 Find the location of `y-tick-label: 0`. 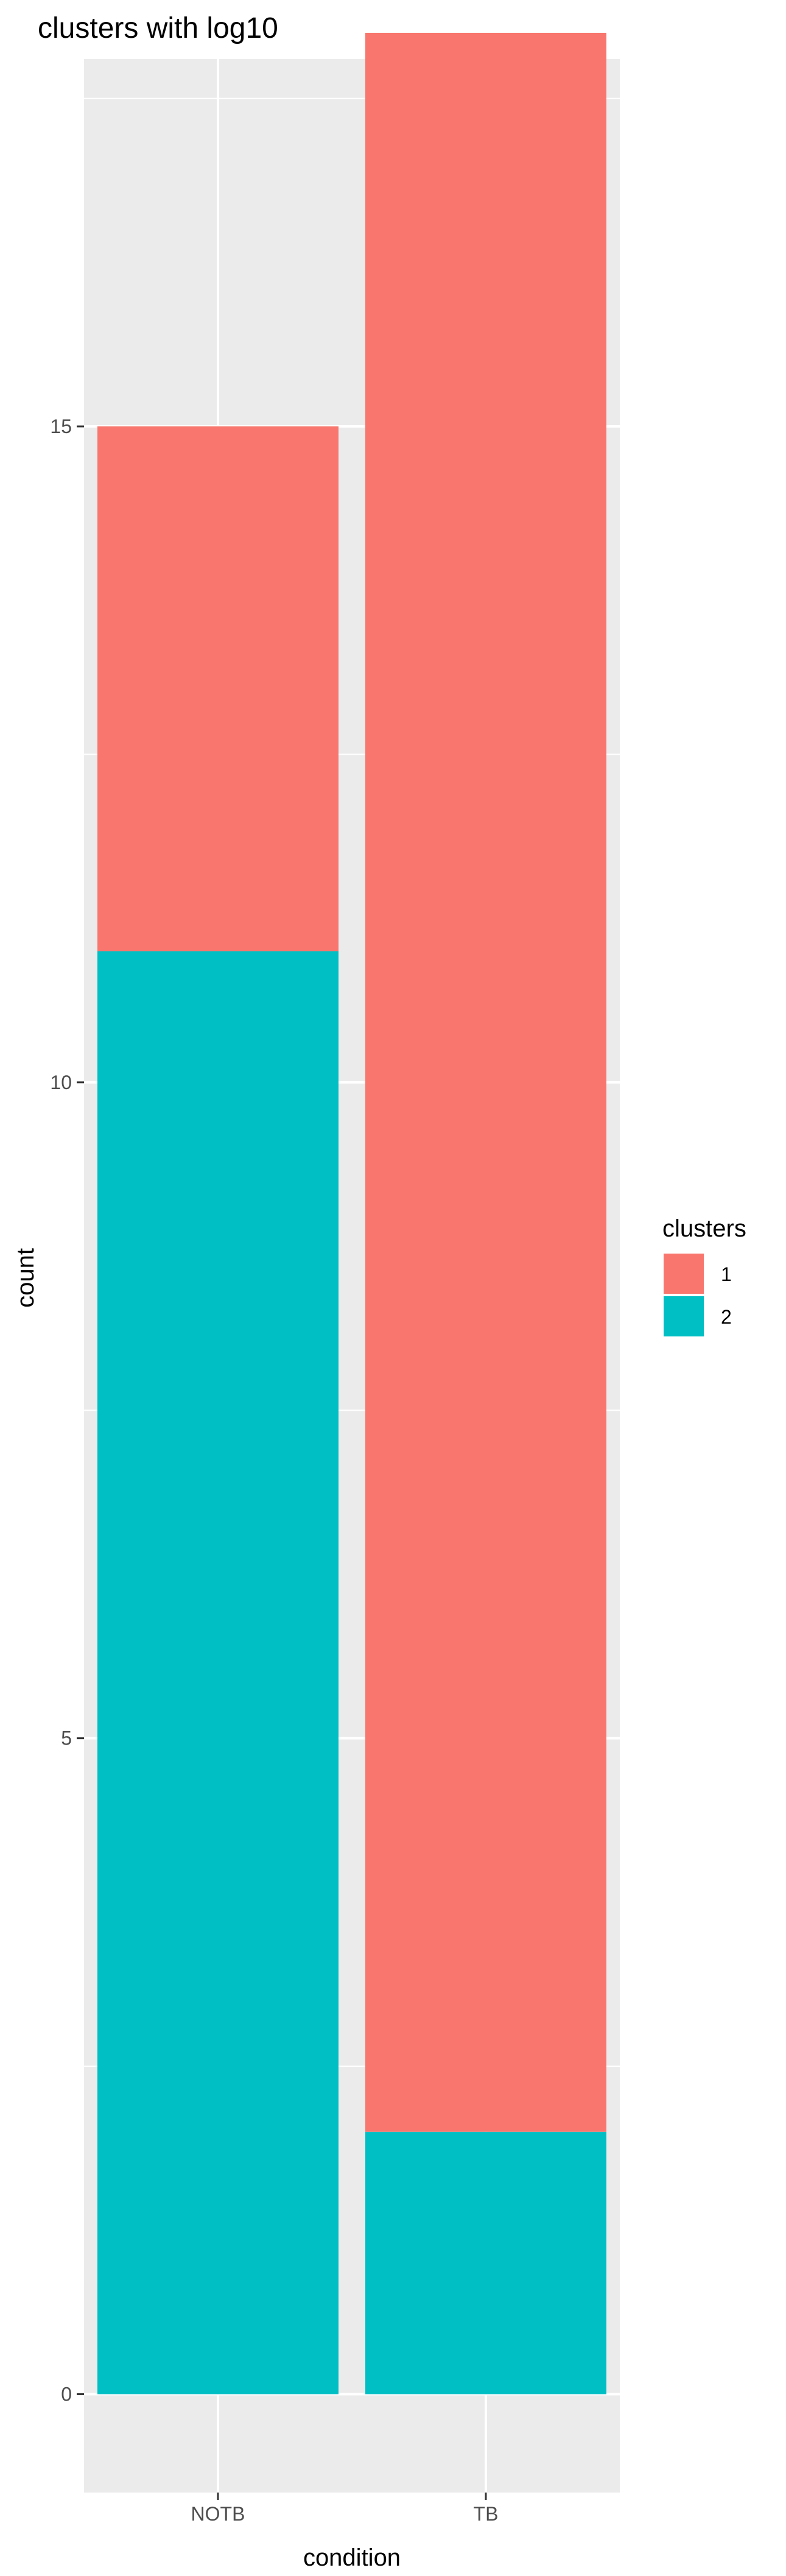

y-tick-label: 0 is located at coordinates (66, 2394).